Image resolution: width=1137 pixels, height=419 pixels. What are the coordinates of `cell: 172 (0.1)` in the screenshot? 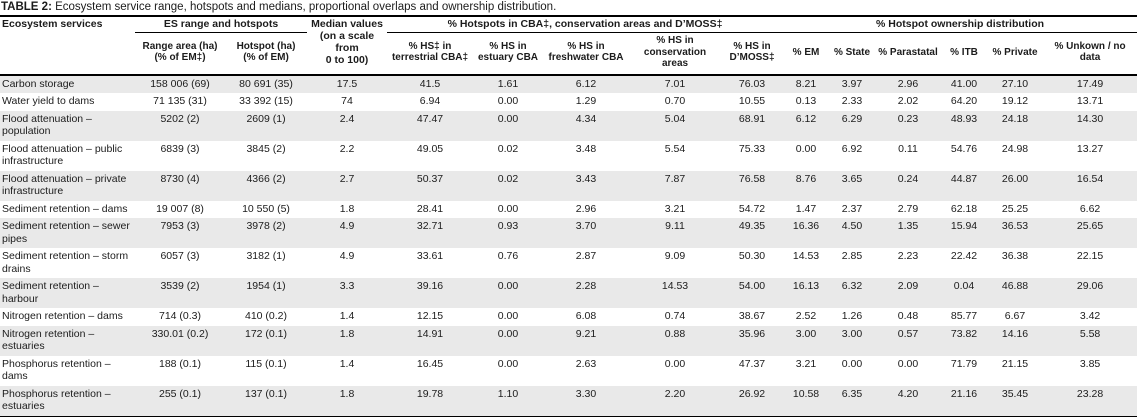 It's located at (266, 333).